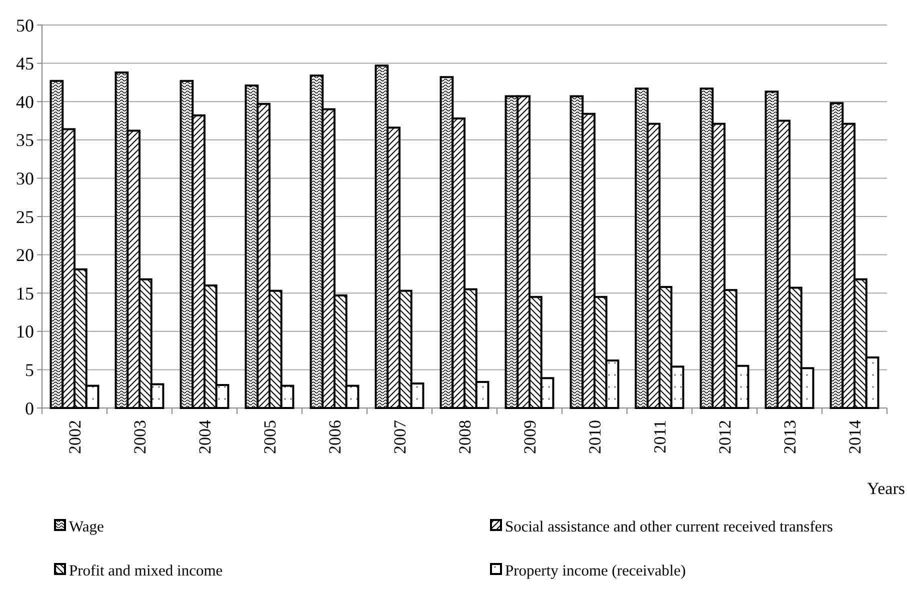 This screenshot has width=907, height=604. Describe the element at coordinates (660, 437) in the screenshot. I see `x-tick-label: 2011` at that location.